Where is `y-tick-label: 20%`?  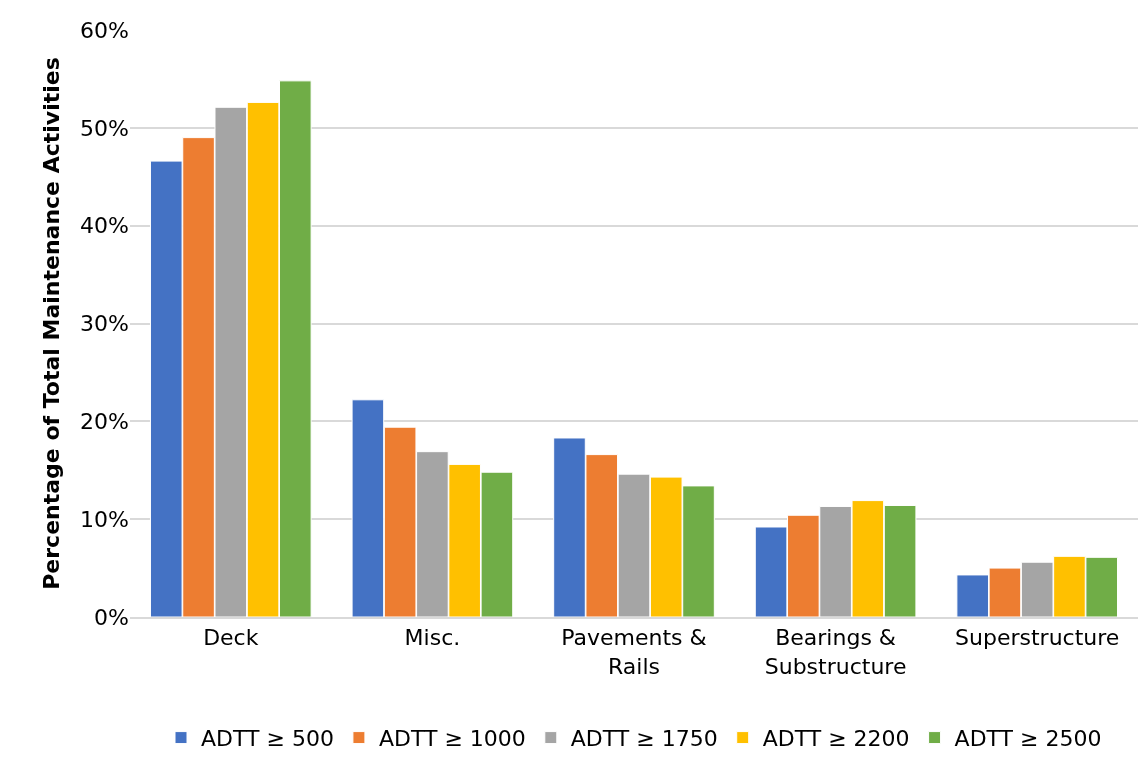
y-tick-label: 20% is located at coordinates (104, 422).